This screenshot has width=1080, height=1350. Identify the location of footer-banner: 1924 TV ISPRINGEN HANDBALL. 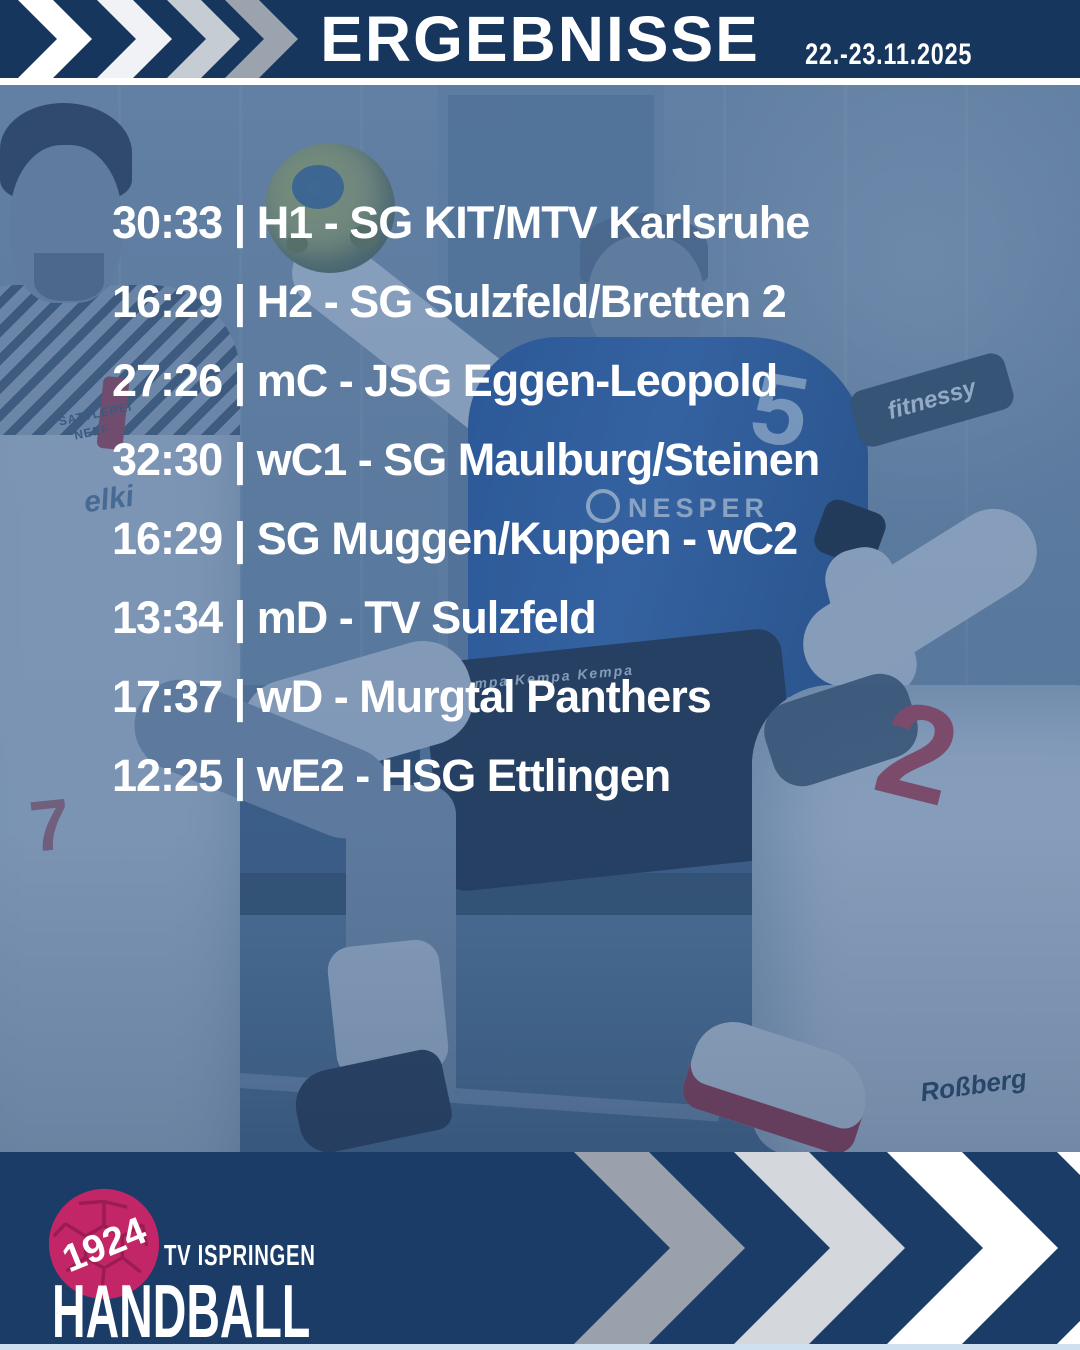
(540, 1251).